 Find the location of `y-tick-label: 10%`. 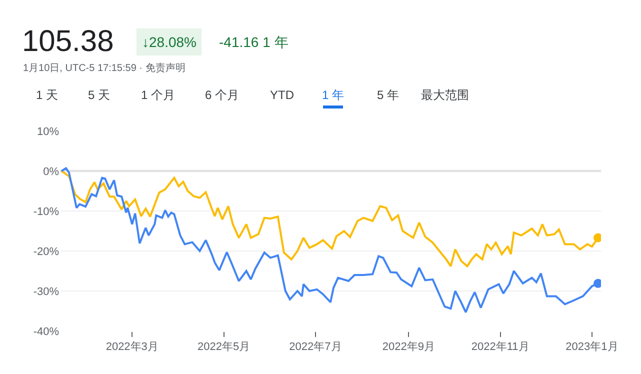

y-tick-label: 10% is located at coordinates (48, 132).